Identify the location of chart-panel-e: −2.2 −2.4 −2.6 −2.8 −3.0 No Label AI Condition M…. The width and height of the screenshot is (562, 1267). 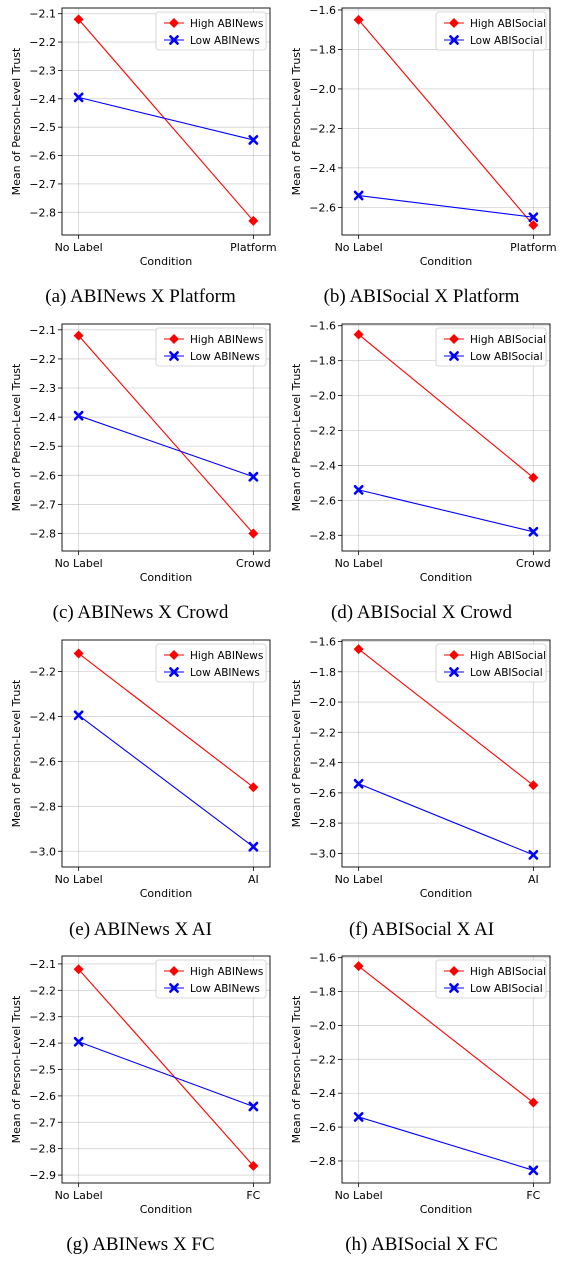
(140, 769).